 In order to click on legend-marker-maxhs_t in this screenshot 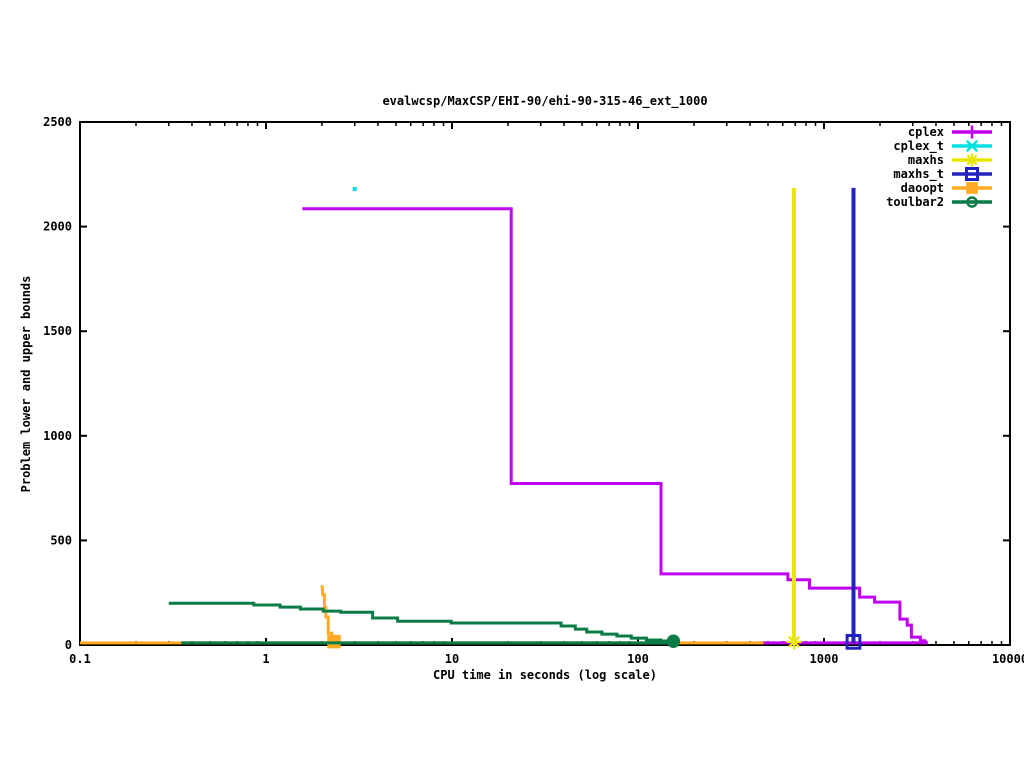, I will do `click(972, 174)`.